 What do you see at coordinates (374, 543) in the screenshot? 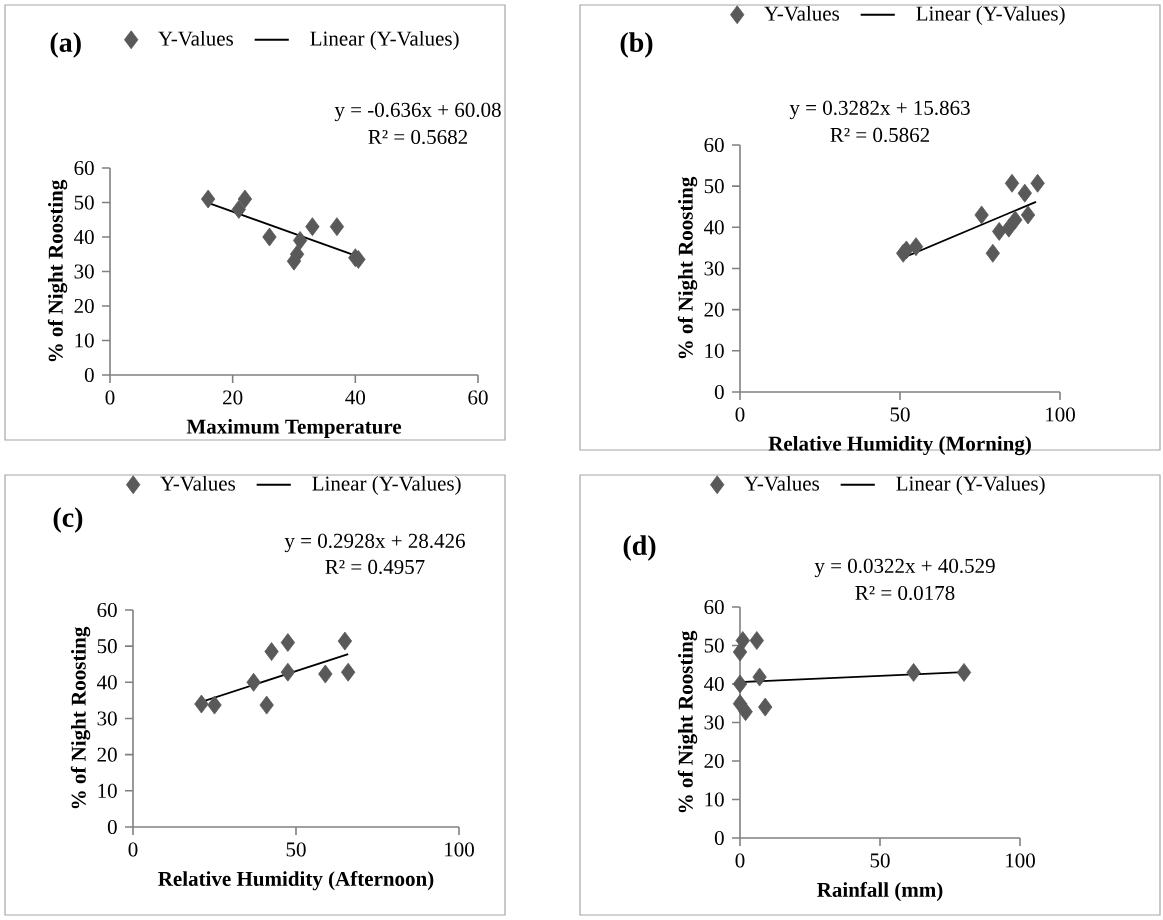
I see `text: y = 0.2928x + 28.426` at bounding box center [374, 543].